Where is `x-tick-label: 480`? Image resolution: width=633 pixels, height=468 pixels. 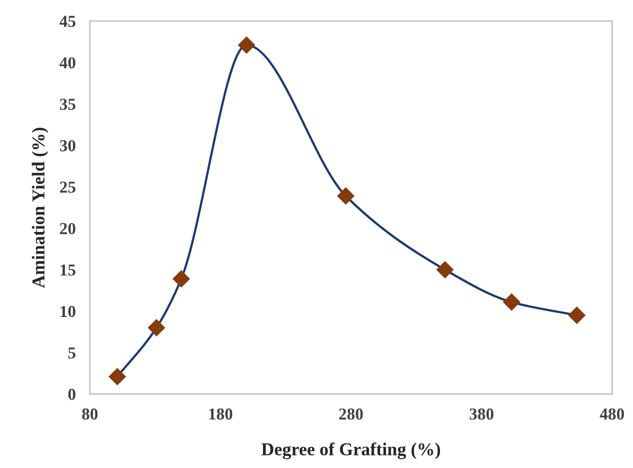
x-tick-label: 480 is located at coordinates (612, 414).